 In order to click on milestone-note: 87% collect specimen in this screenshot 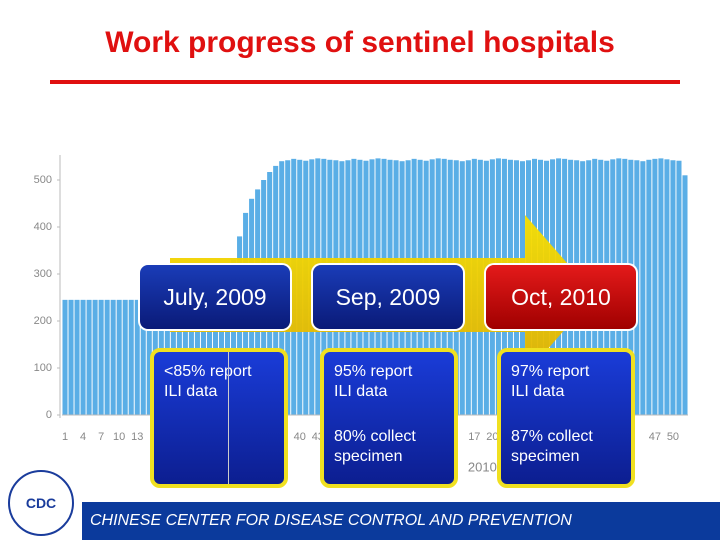, I will do `click(552, 446)`.